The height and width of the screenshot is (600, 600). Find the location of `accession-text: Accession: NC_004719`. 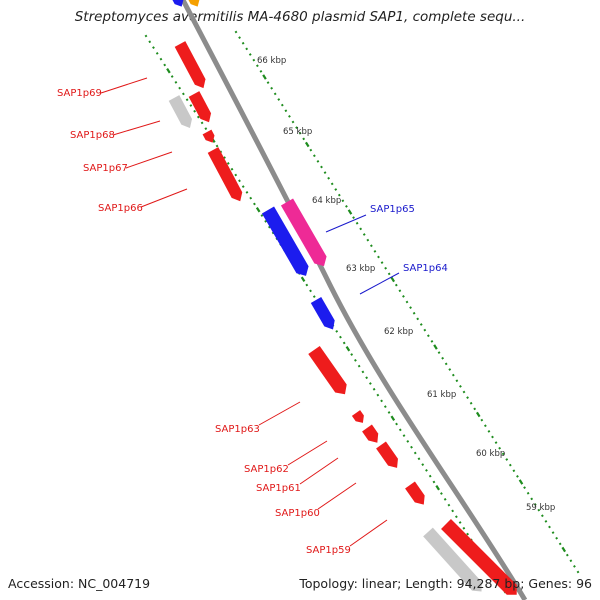

accession-text: Accession: NC_004719 is located at coordinates (79, 583).